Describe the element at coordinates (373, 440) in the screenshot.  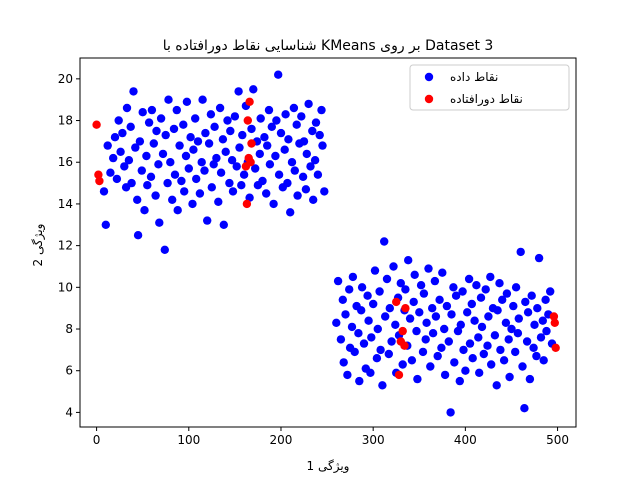
I see `x-tick-label: 300` at that location.